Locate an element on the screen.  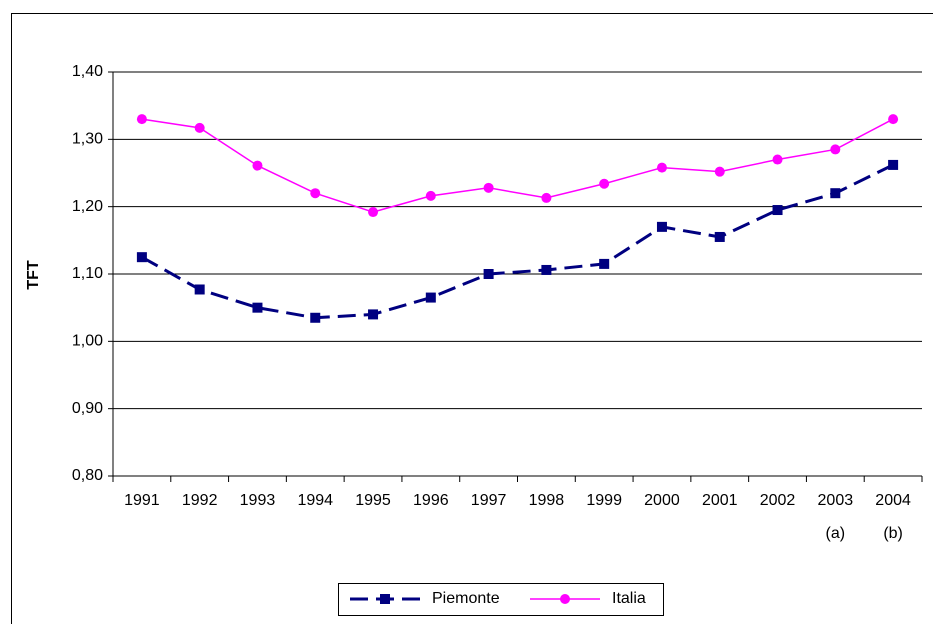
y-tick-label: 0,80 is located at coordinates (87, 475).